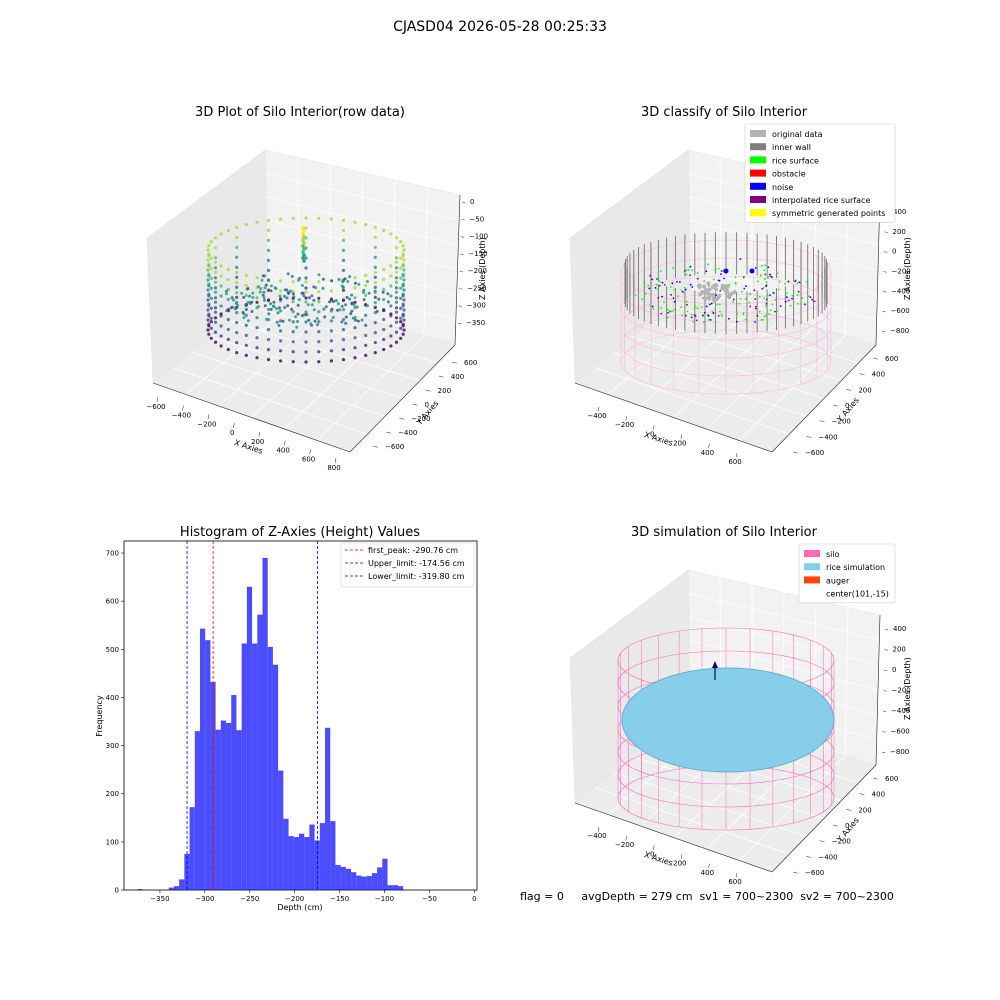  What do you see at coordinates (596, 416) in the screenshot?
I see `tick-label: −400` at bounding box center [596, 416].